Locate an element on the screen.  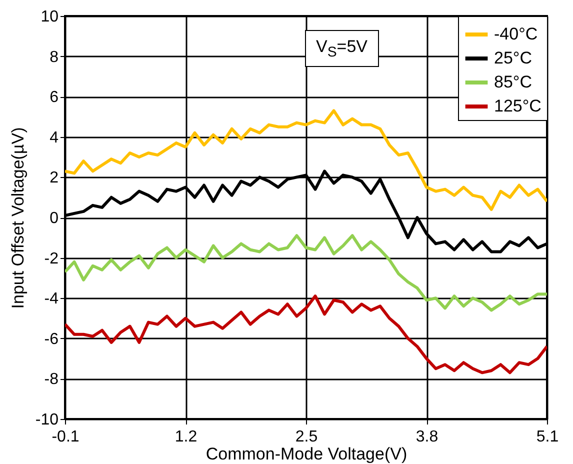
y-tick-label: -6 is located at coordinates (51, 339).